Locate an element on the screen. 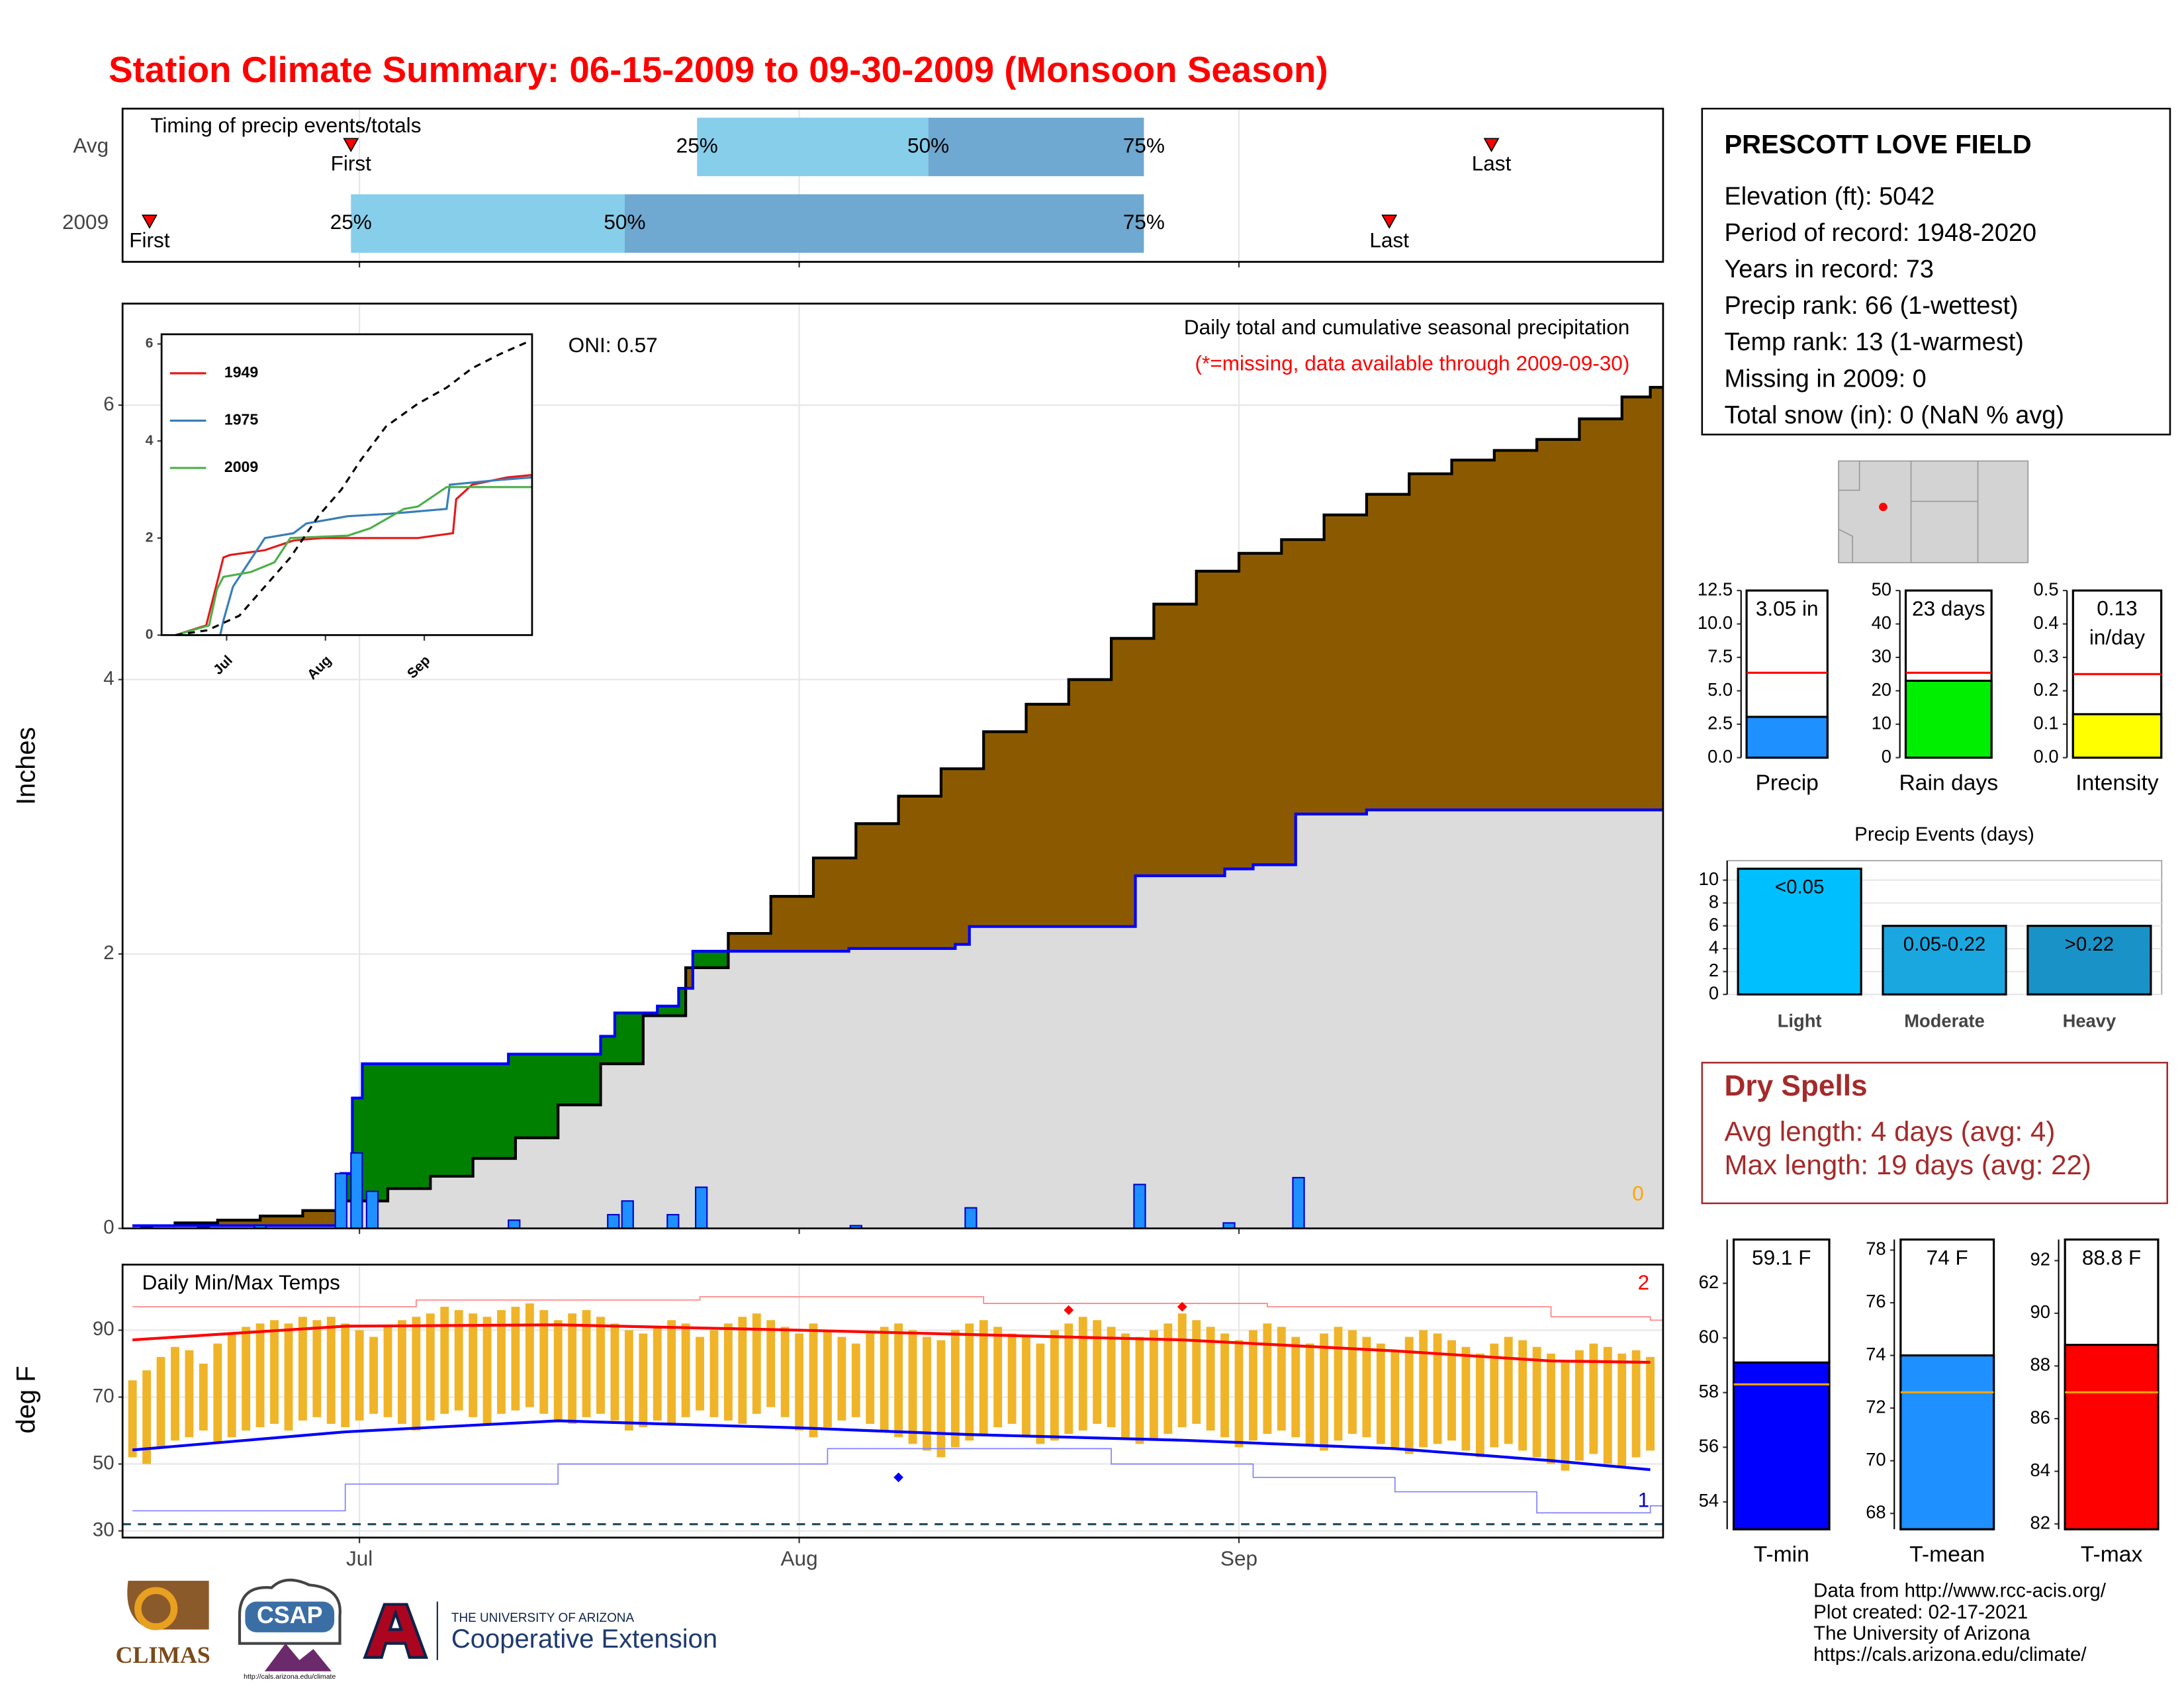  record-min-line is located at coordinates (897, 1481).